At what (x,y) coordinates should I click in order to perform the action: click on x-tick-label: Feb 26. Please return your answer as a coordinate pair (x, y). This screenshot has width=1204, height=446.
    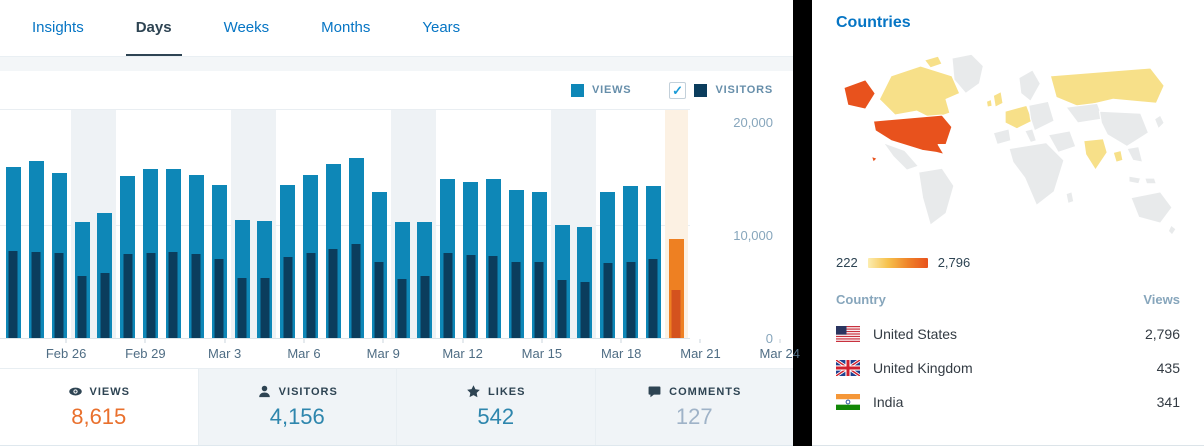
    Looking at the image, I should click on (66, 353).